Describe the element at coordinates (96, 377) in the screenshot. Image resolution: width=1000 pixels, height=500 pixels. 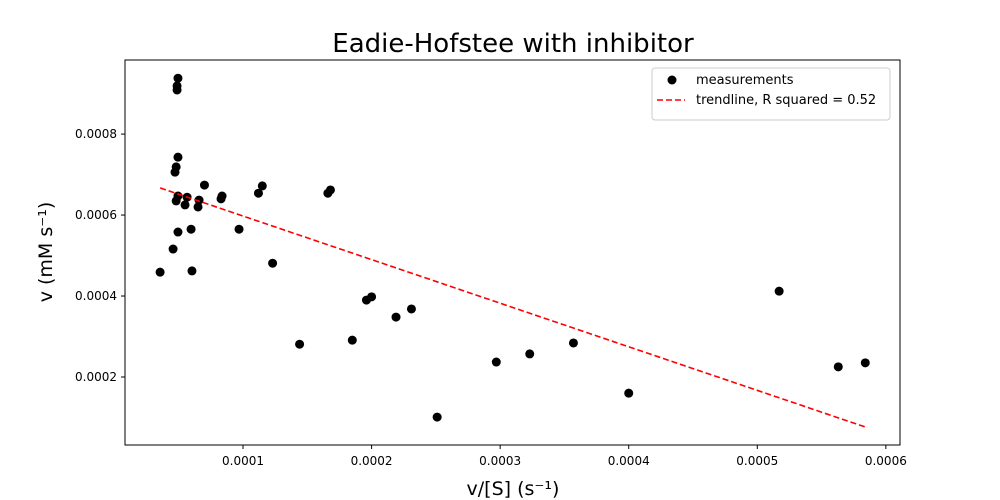
I see `y-tick-label: 0.0002` at that location.